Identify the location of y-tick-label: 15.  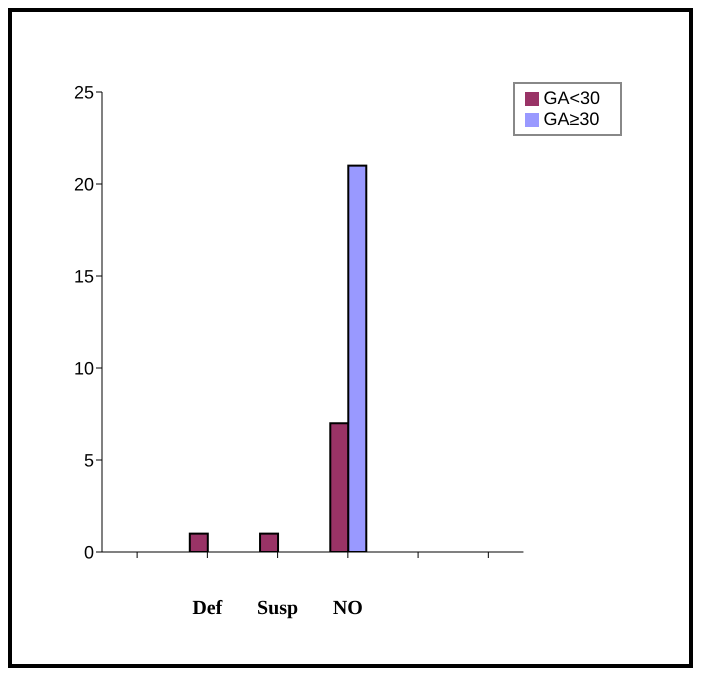
(84, 276).